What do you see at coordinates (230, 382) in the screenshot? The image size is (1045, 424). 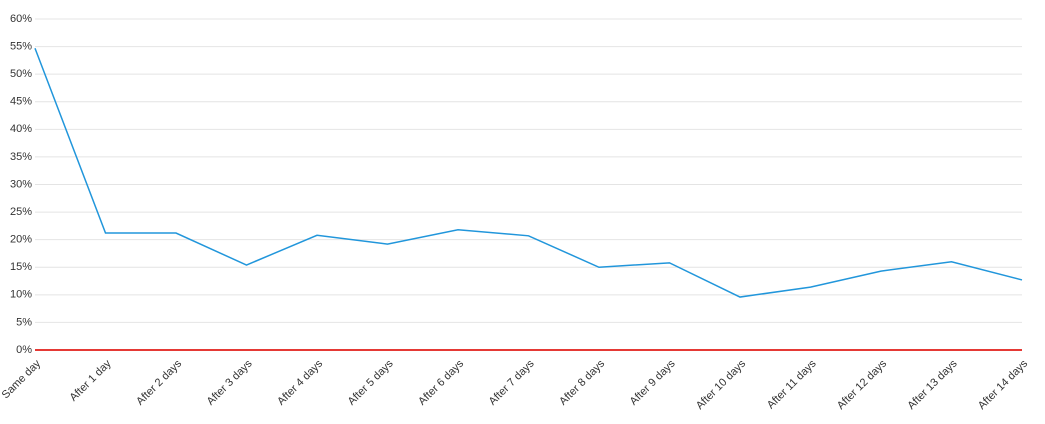 I see `x-tick-label: After 3 days` at bounding box center [230, 382].